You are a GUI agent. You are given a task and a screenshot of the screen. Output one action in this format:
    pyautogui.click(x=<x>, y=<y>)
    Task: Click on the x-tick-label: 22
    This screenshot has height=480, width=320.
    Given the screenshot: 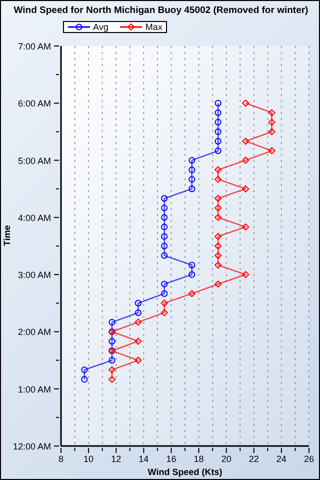 What is the action you would take?
    pyautogui.click(x=253, y=459)
    